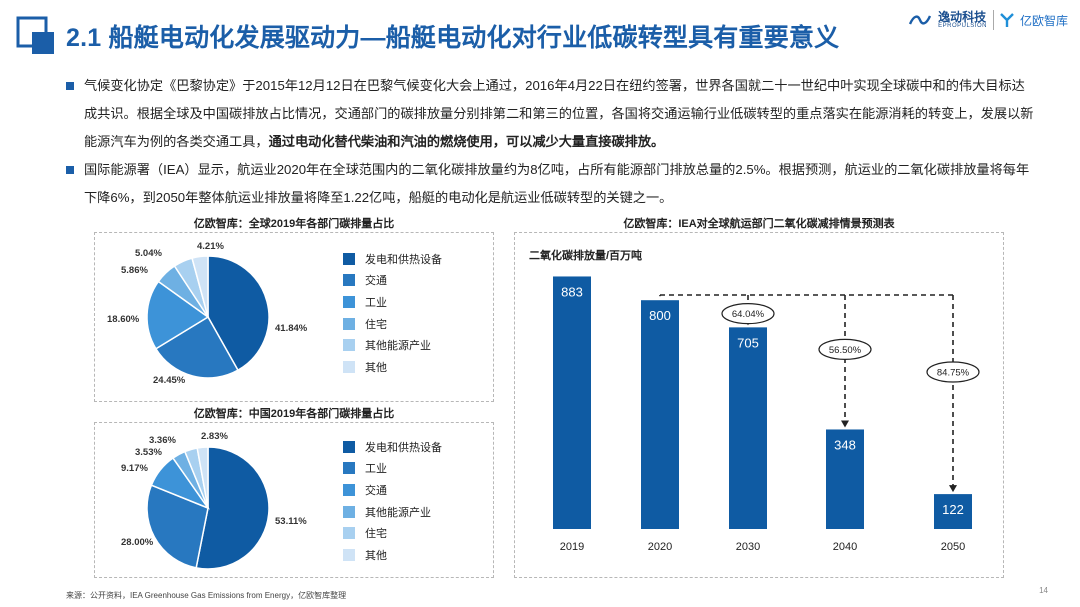 This screenshot has height=607, width=1080. What do you see at coordinates (162, 440) in the screenshot?
I see `pie-china-label-4: 3.36%` at bounding box center [162, 440].